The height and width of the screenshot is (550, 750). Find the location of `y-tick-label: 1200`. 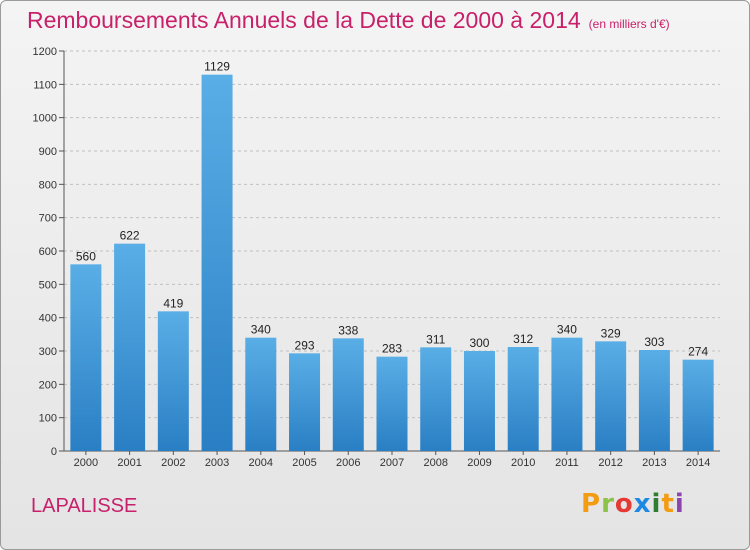

y-tick-label: 1200 is located at coordinates (45, 52).